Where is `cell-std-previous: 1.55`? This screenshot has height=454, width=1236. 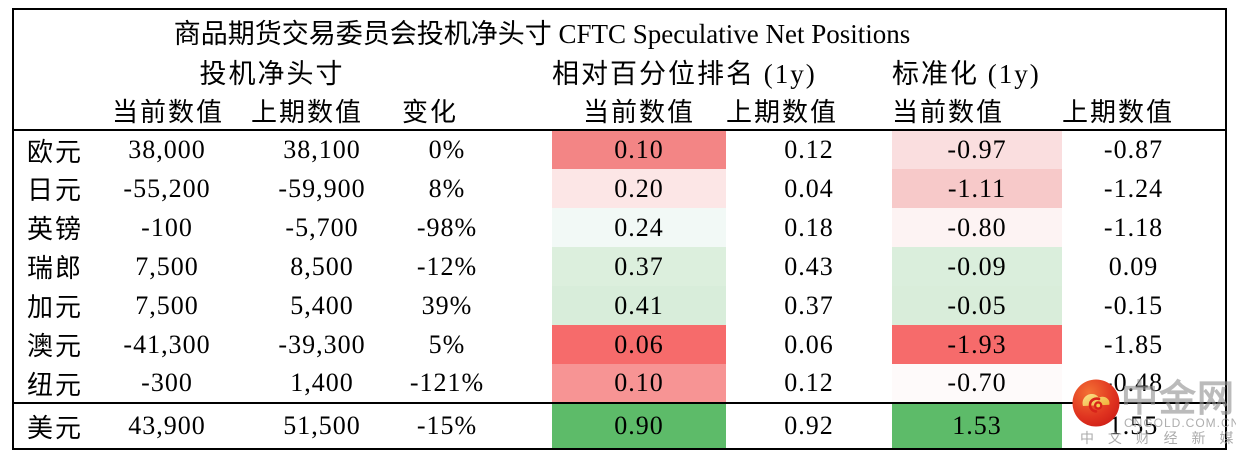 cell-std-previous: 1.55 is located at coordinates (1144, 425).